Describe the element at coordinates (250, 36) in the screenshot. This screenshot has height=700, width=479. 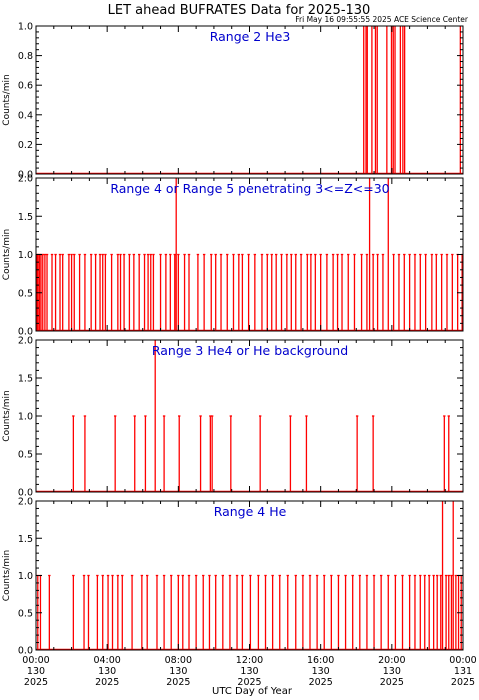
I see `panel-label: Range 2 He3` at that location.